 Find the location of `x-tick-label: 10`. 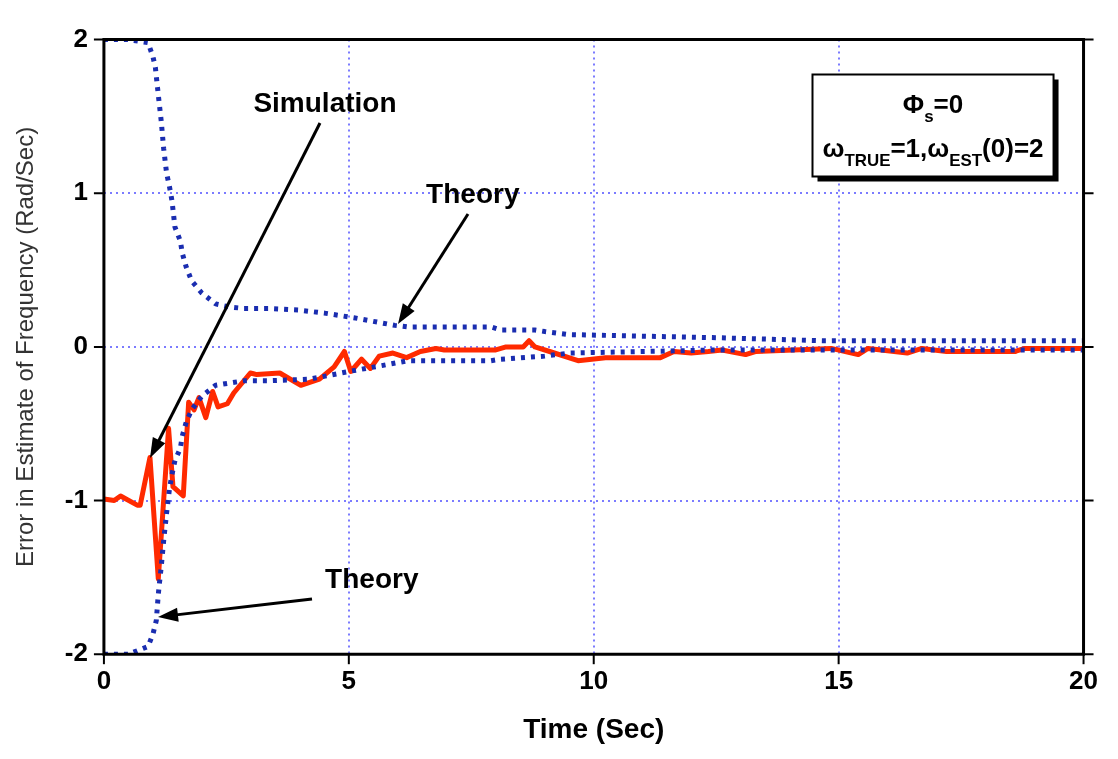

x-tick-label: 10 is located at coordinates (594, 679).